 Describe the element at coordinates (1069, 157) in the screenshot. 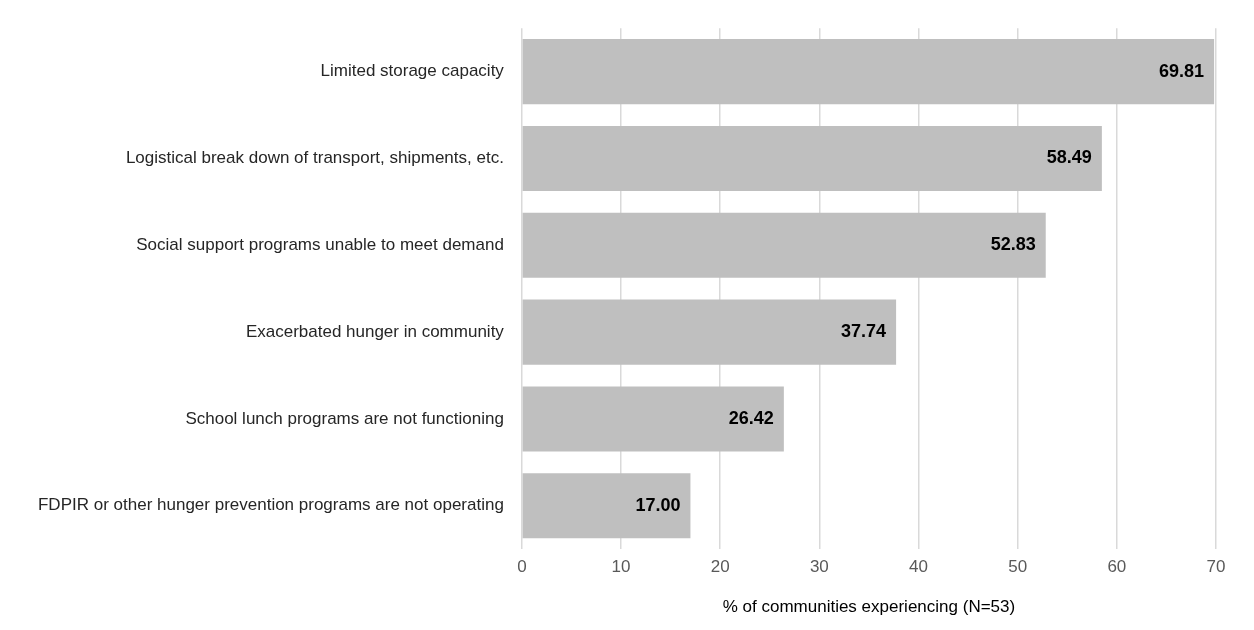

I see `data-label: 58.49` at that location.